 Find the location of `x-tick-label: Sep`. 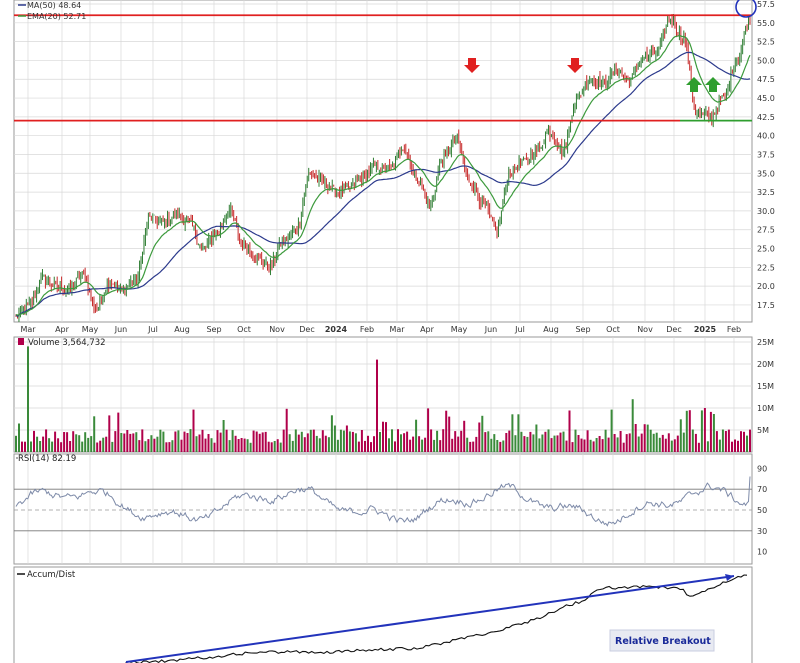

x-tick-label: Sep is located at coordinates (582, 329).